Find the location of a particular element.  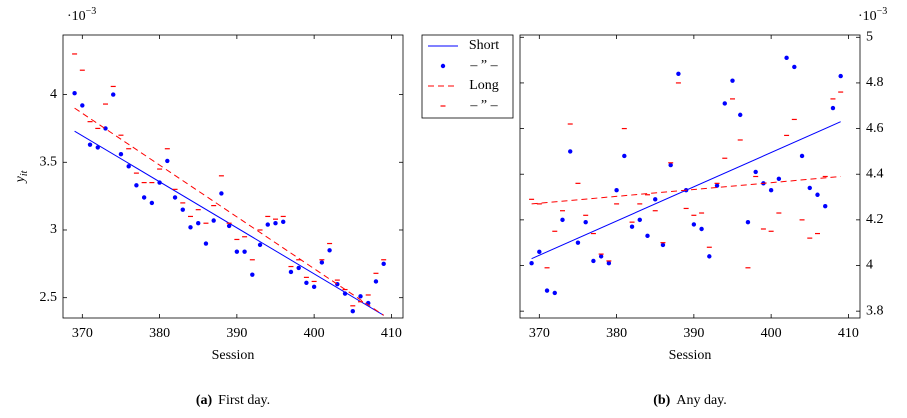

caption-text: Any day. is located at coordinates (701, 400).